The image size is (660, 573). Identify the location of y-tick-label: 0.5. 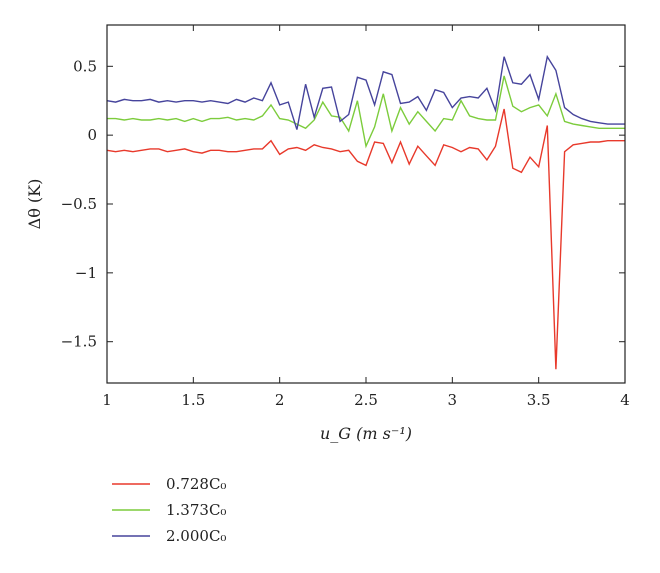
(85, 66).